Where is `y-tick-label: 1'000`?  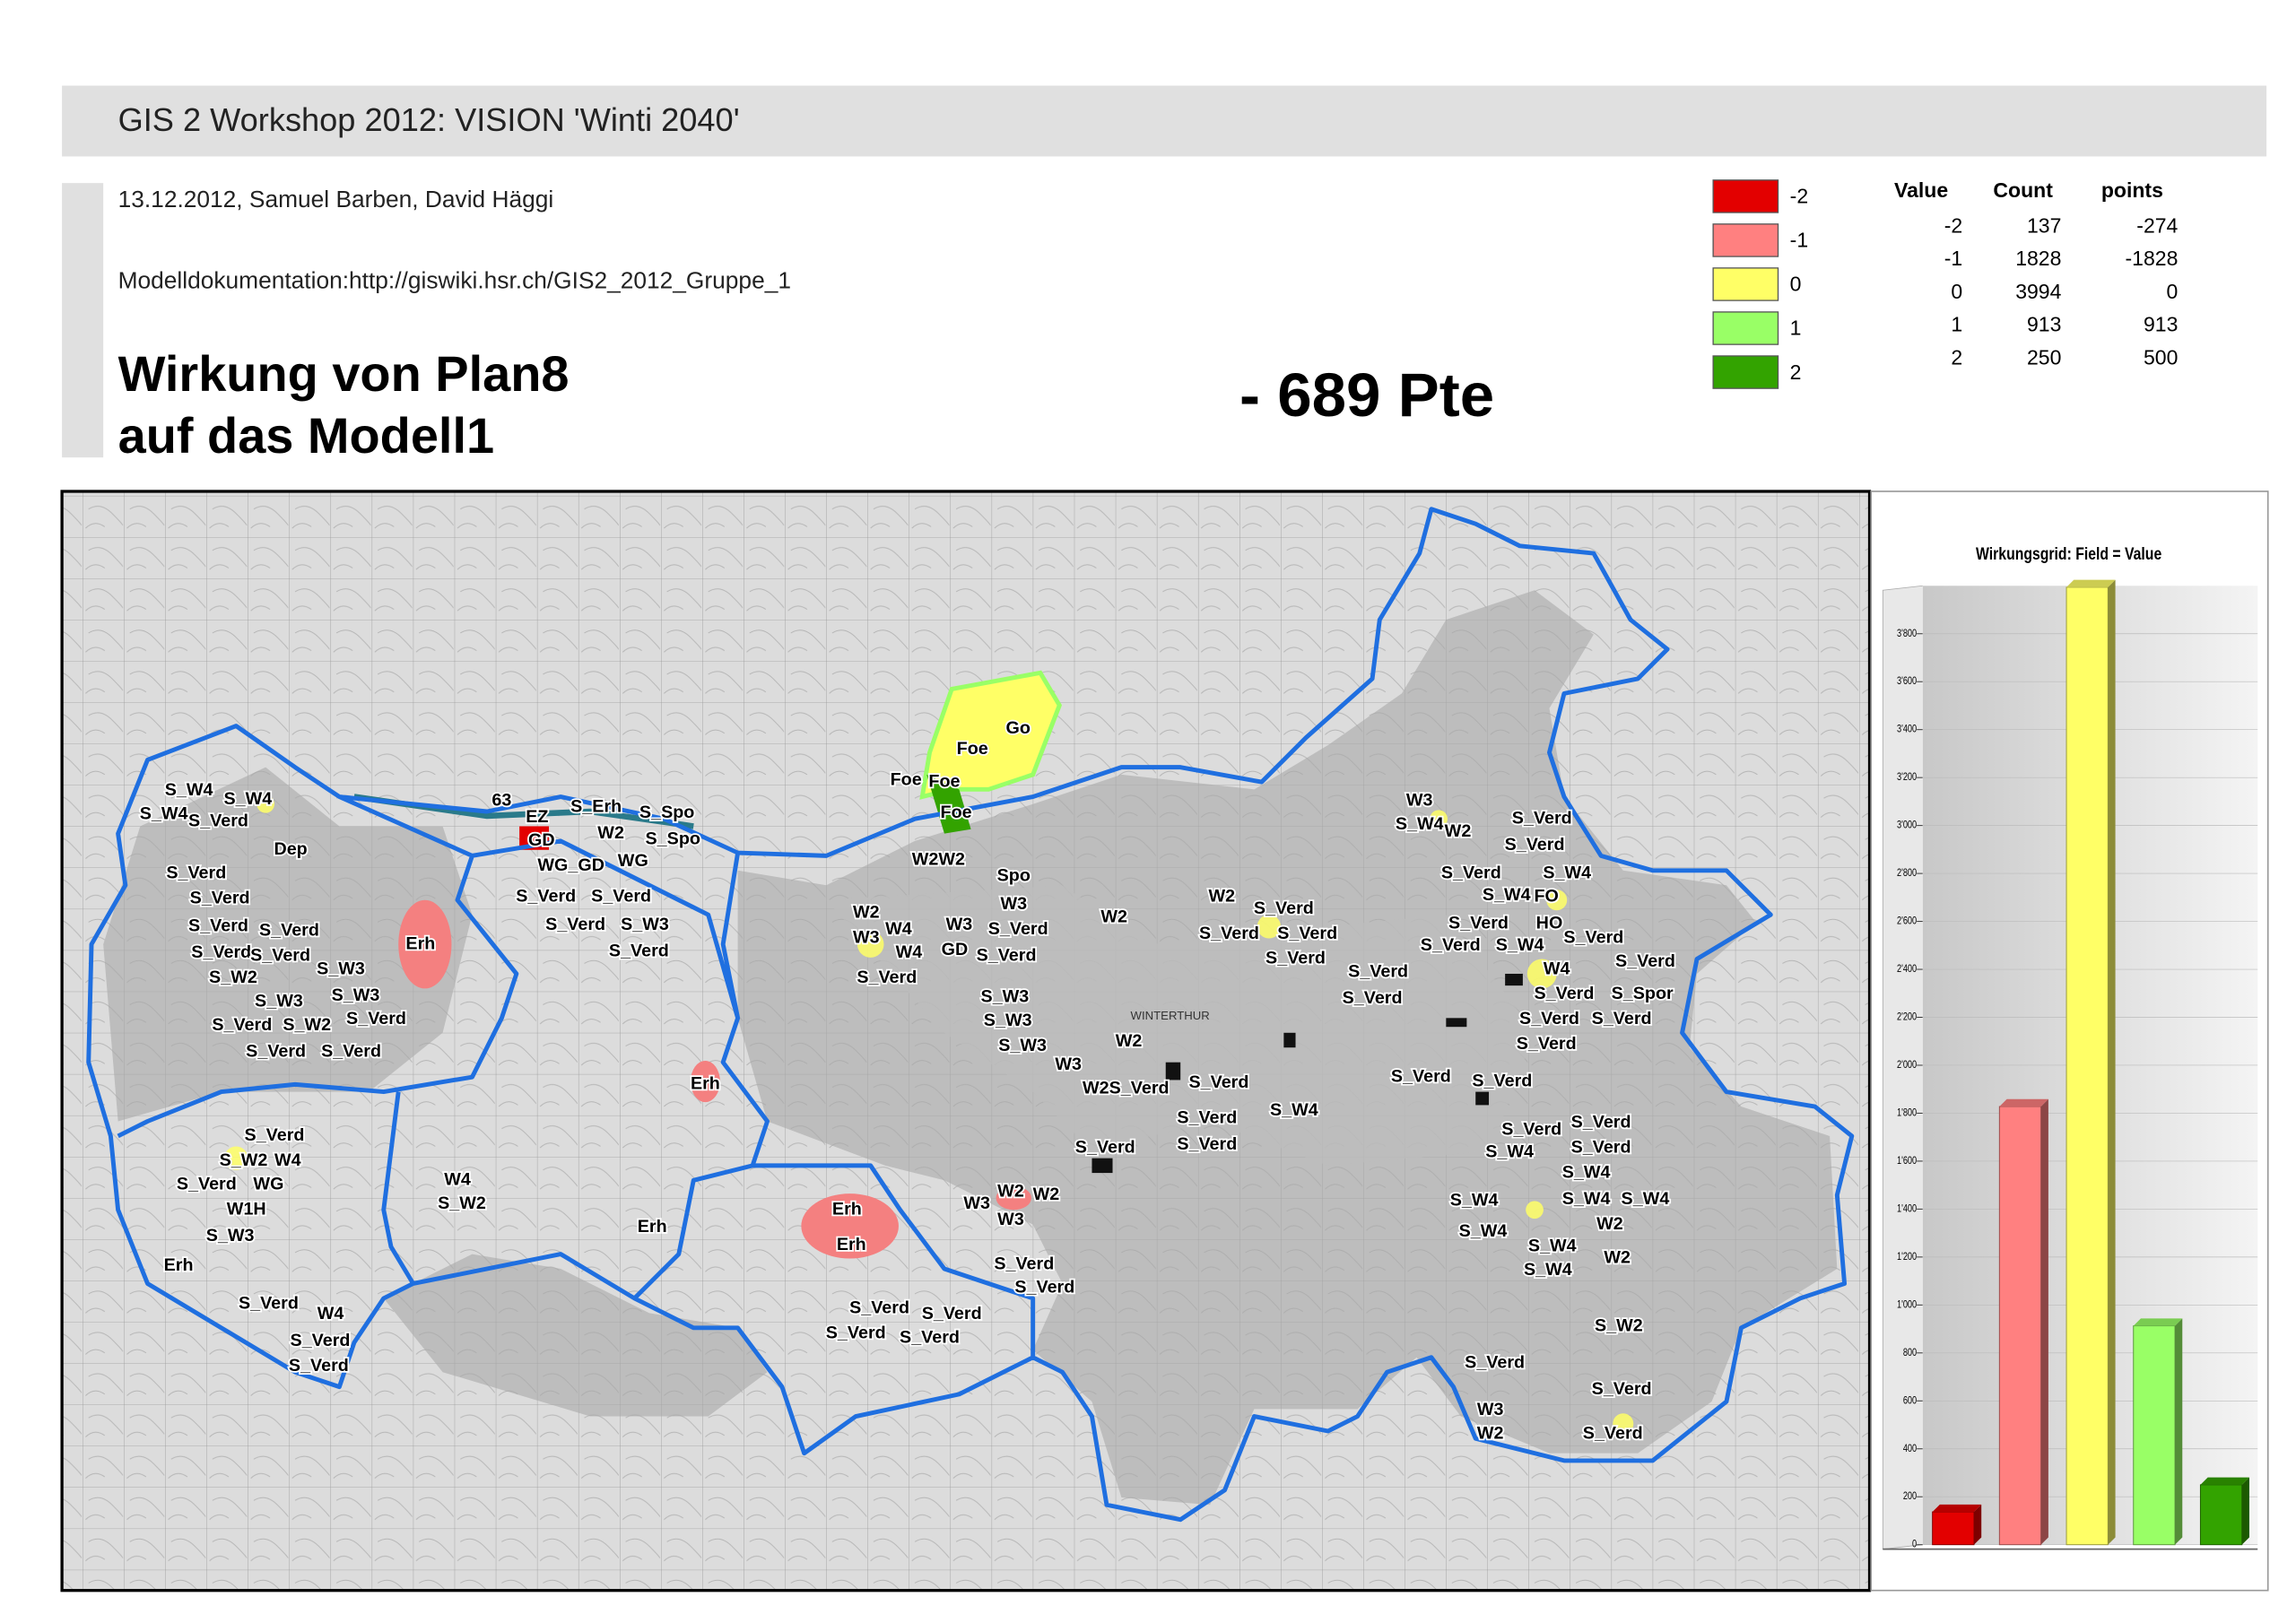 y-tick-label: 1'000 is located at coordinates (1907, 1305).